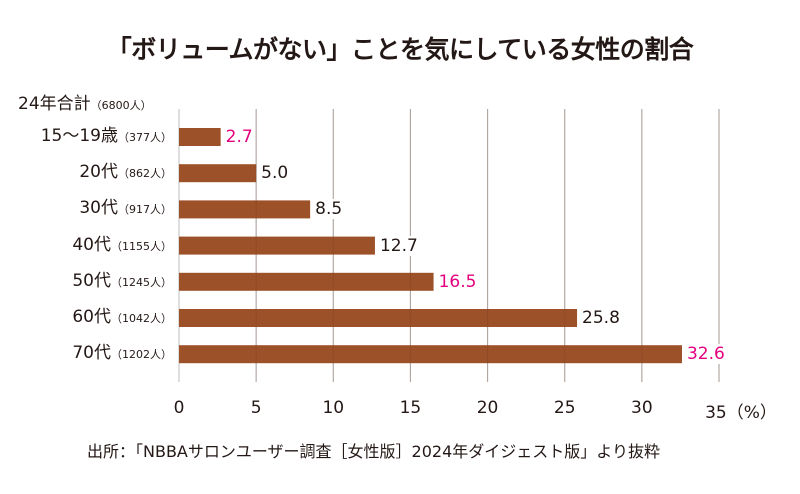 The image size is (800, 494). I want to click on x-tick-label: 5, so click(256, 408).